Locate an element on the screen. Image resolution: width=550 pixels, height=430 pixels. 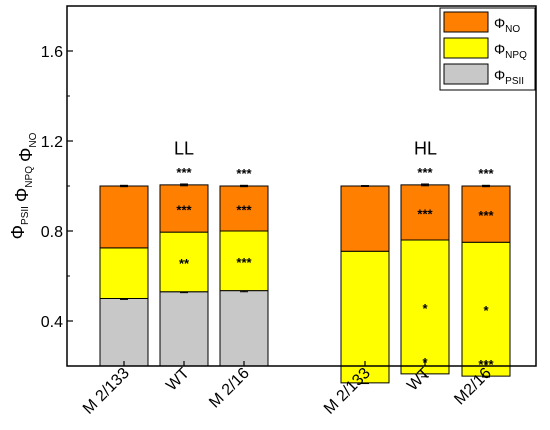
significance-no-1: *** is located at coordinates (184, 210).